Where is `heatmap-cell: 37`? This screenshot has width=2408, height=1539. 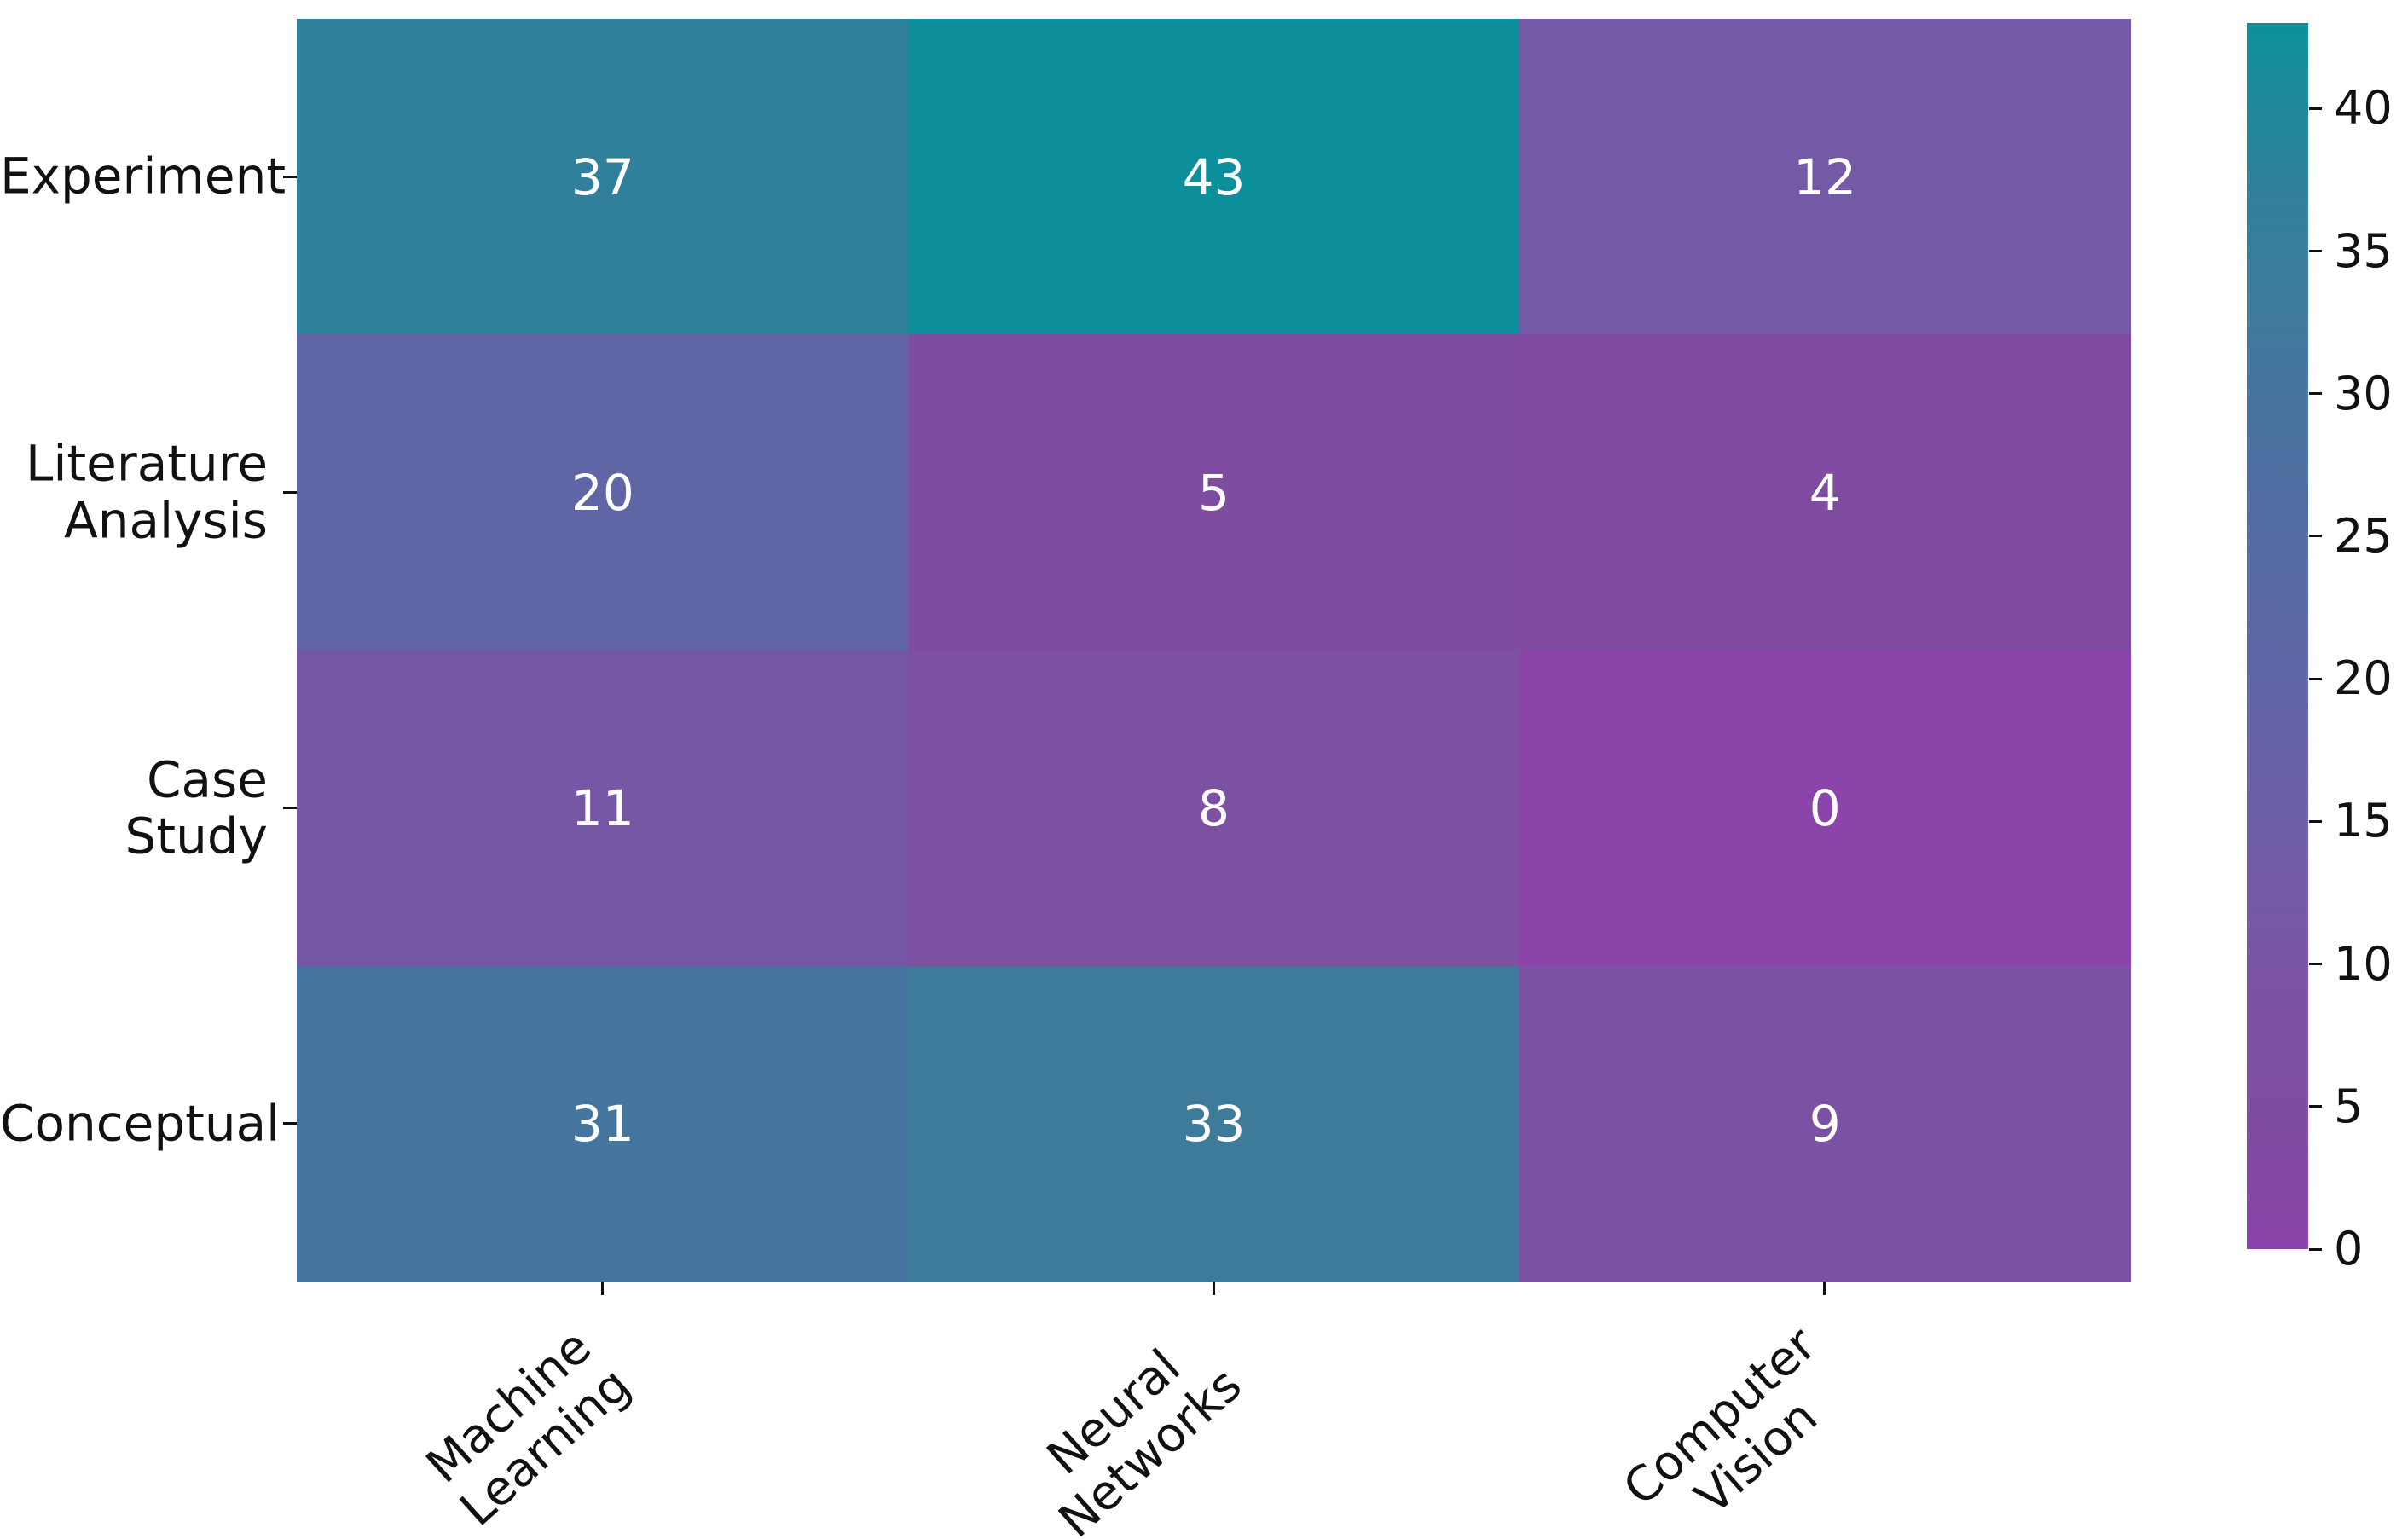 heatmap-cell: 37 is located at coordinates (603, 178).